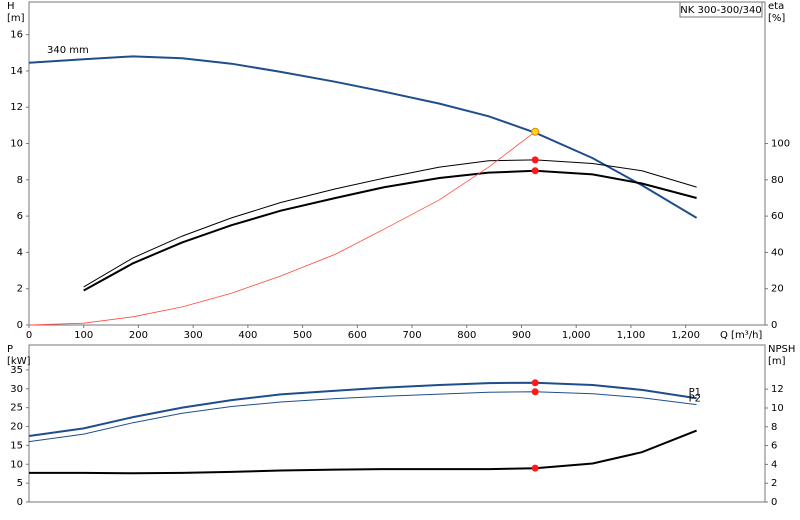  Describe the element at coordinates (16, 427) in the screenshot. I see `y-tick-label: 20` at that location.